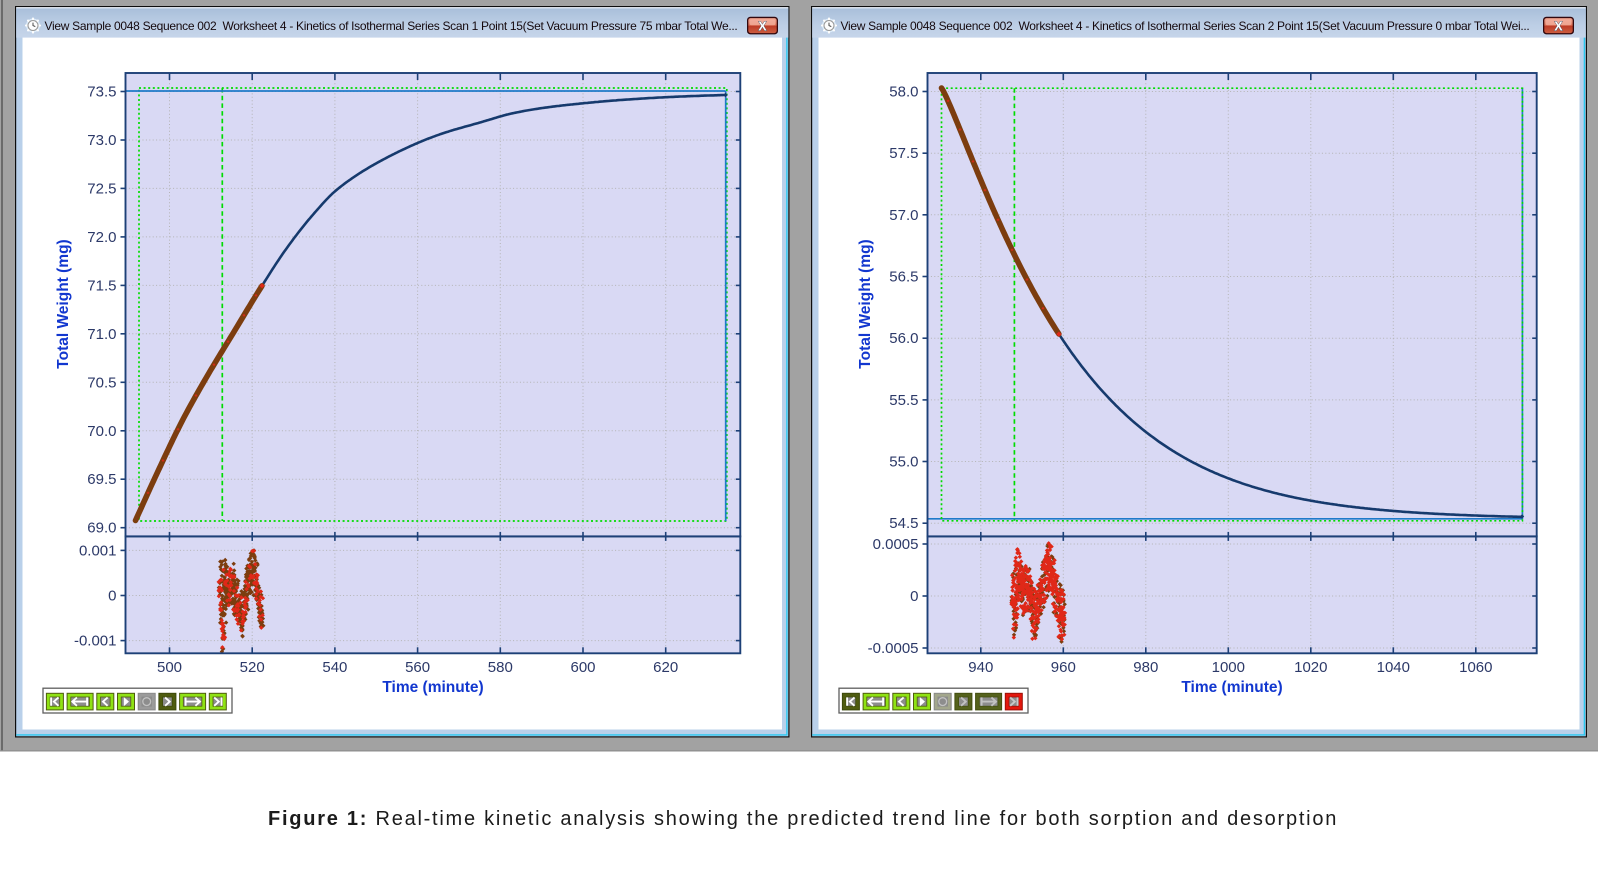 The width and height of the screenshot is (1598, 895). Describe the element at coordinates (582, 667) in the screenshot. I see `svg-text: 600` at that location.